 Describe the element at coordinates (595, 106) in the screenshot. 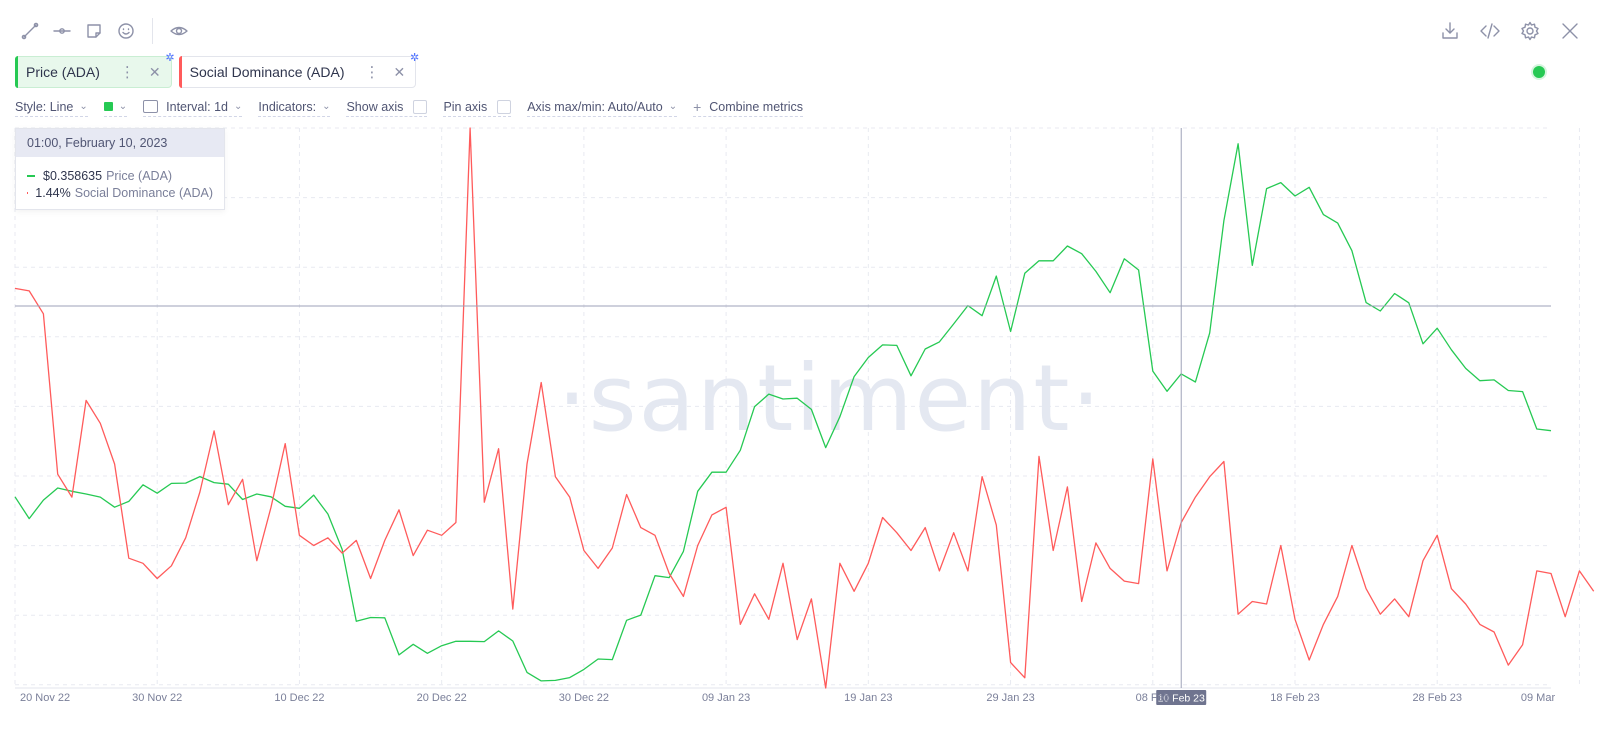

I see `axis-maxmin-label: Axis max/min: Auto/Auto` at that location.